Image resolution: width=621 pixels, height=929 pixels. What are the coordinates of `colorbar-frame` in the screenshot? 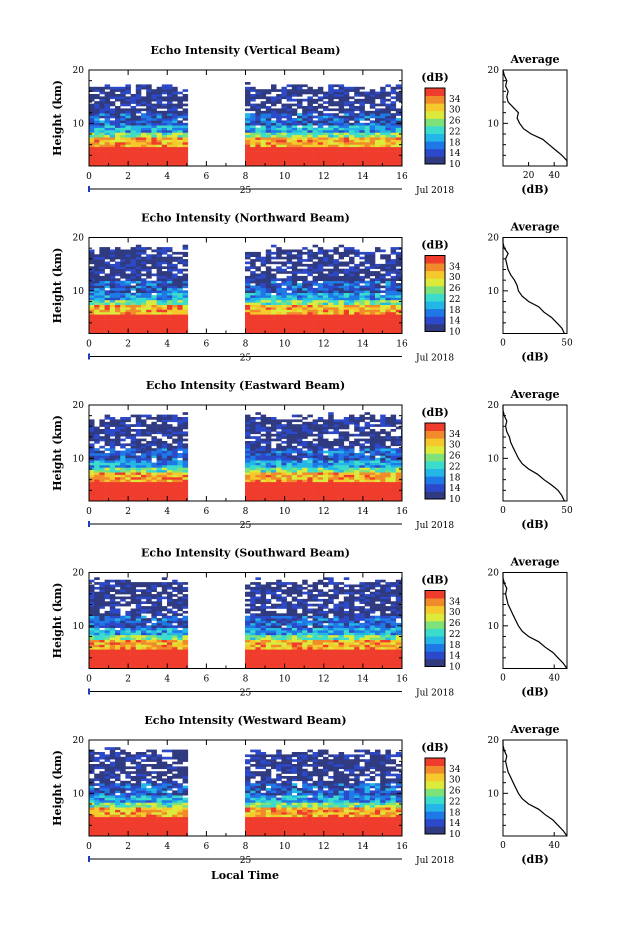 It's located at (435, 293).